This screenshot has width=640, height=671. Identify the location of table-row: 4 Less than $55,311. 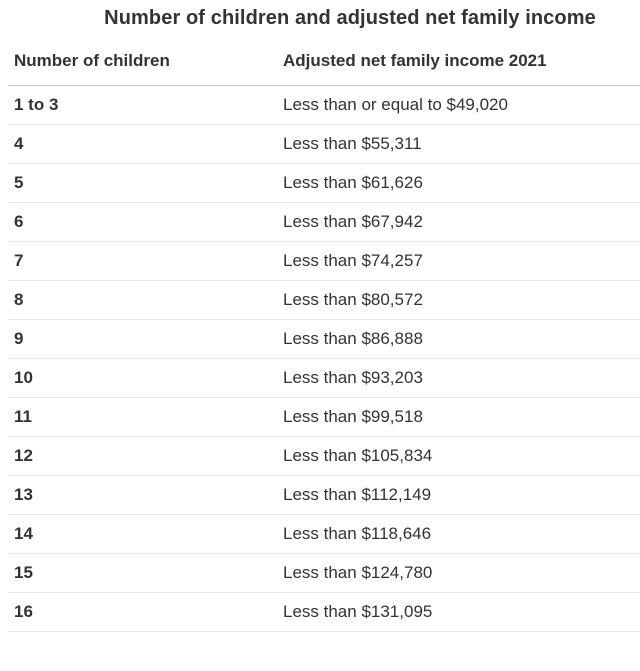
(324, 144).